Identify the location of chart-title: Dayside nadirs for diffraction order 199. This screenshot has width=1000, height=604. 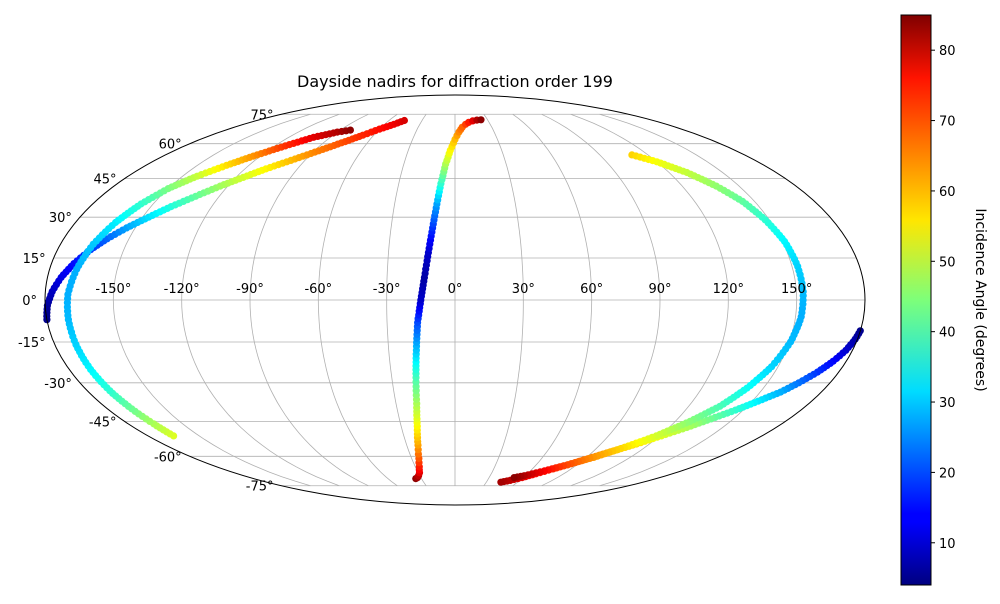
(455, 81).